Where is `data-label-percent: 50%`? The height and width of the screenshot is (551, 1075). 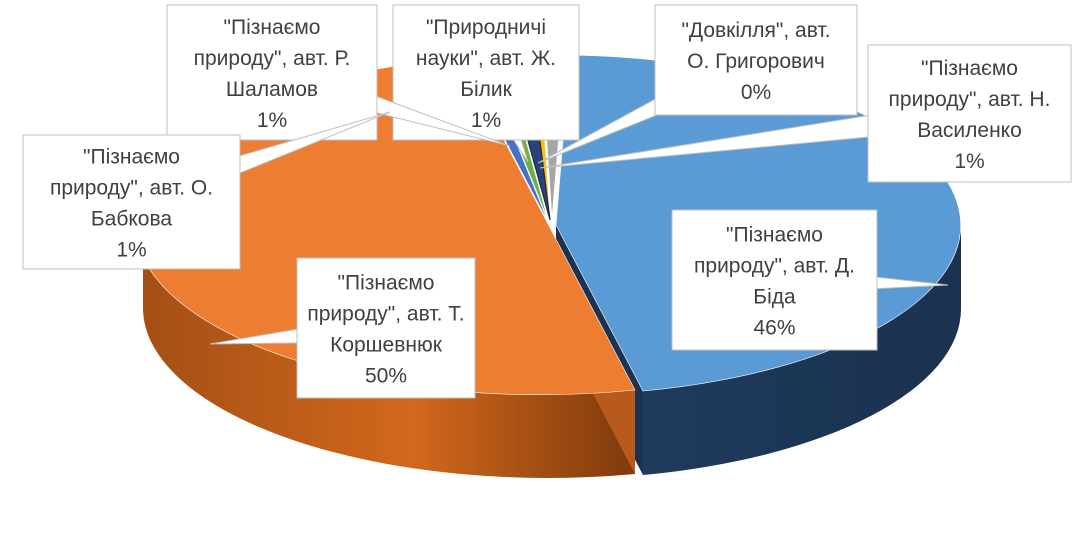 data-label-percent: 50% is located at coordinates (386, 376).